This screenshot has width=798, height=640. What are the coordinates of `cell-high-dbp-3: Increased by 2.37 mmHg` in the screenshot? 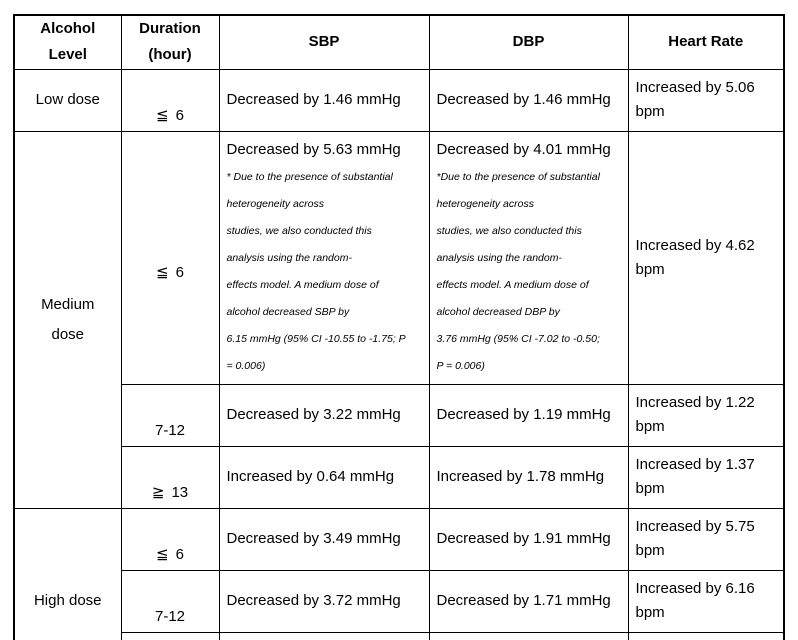 It's located at (528, 635).